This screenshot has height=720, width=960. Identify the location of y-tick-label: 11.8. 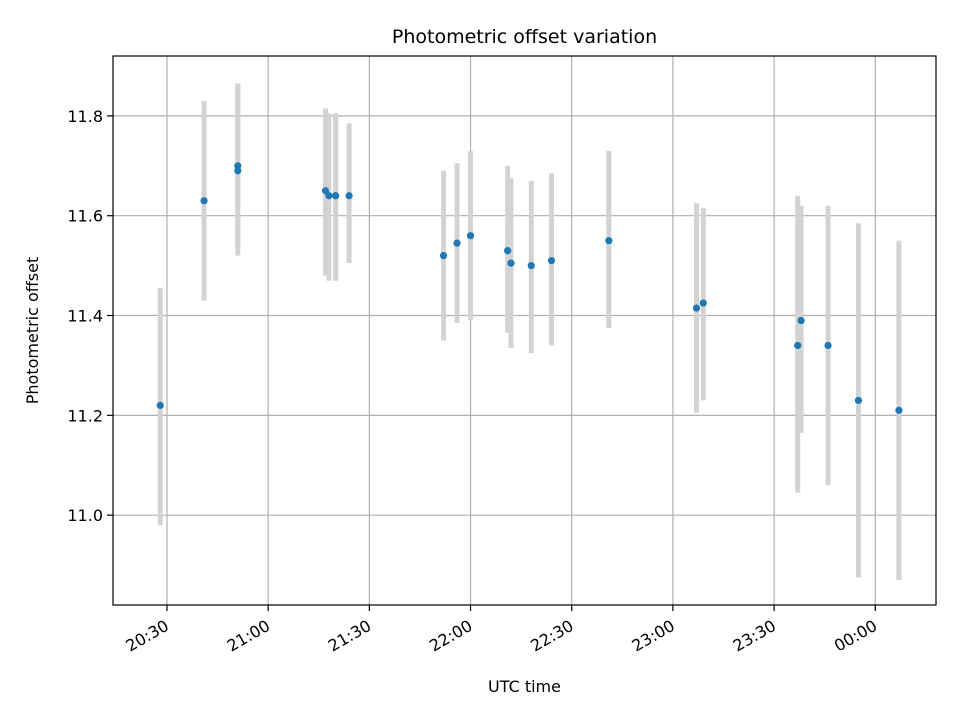
(85, 116).